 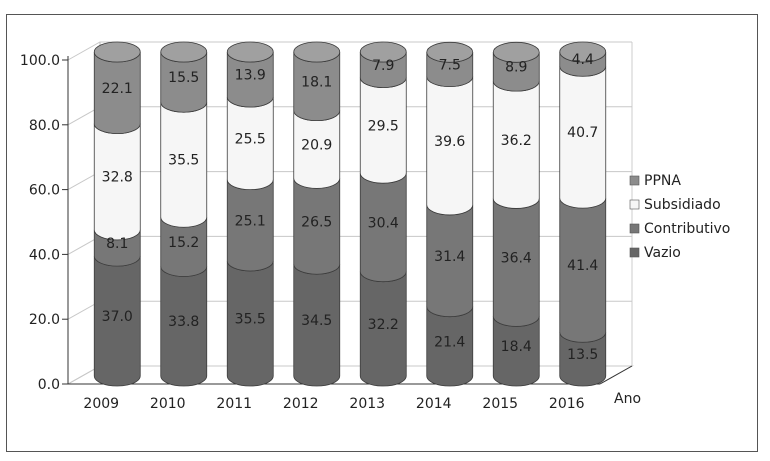 I want to click on y-tick-label: 40.0, so click(x=44, y=255).